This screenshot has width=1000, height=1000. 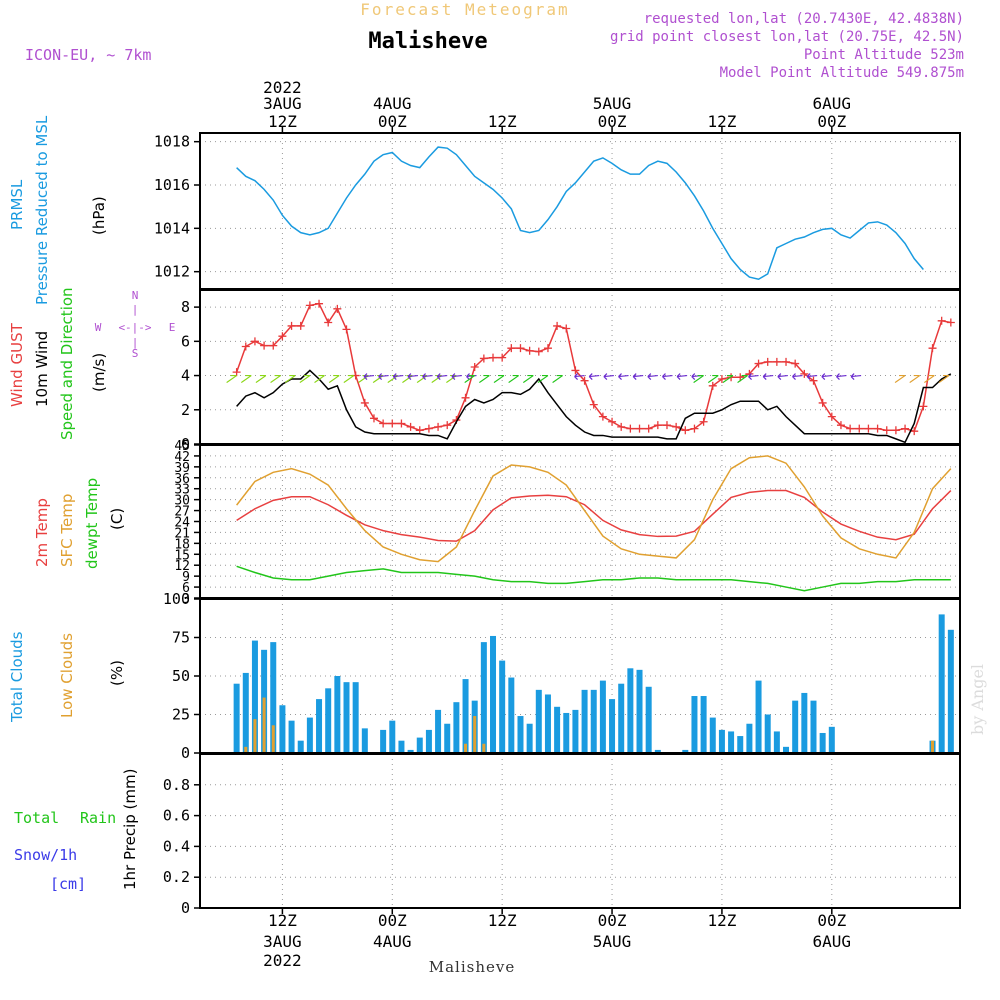 I want to click on precipitation-frame, so click(x=580, y=831).